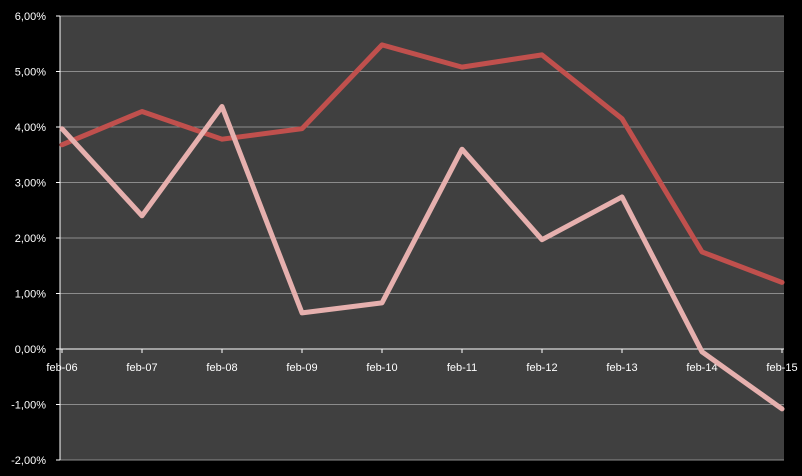  Describe the element at coordinates (30, 239) in the screenshot. I see `y-tick-label: 2,00%` at that location.